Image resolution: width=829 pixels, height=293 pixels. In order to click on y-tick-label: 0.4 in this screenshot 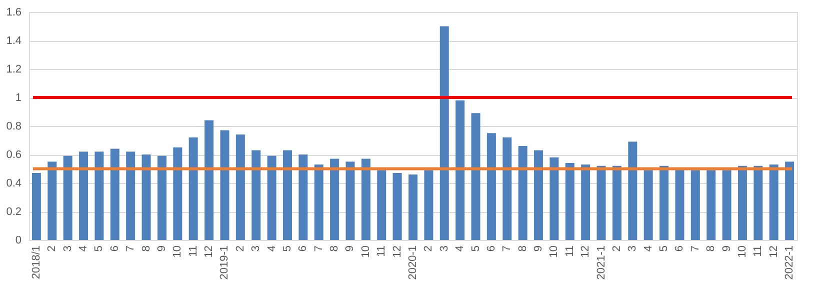, I will do `click(14, 184)`.